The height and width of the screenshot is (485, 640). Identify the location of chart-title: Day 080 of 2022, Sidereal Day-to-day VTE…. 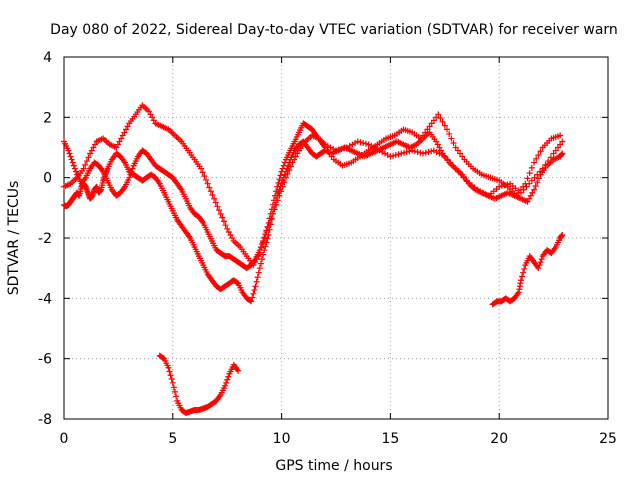
(334, 30).